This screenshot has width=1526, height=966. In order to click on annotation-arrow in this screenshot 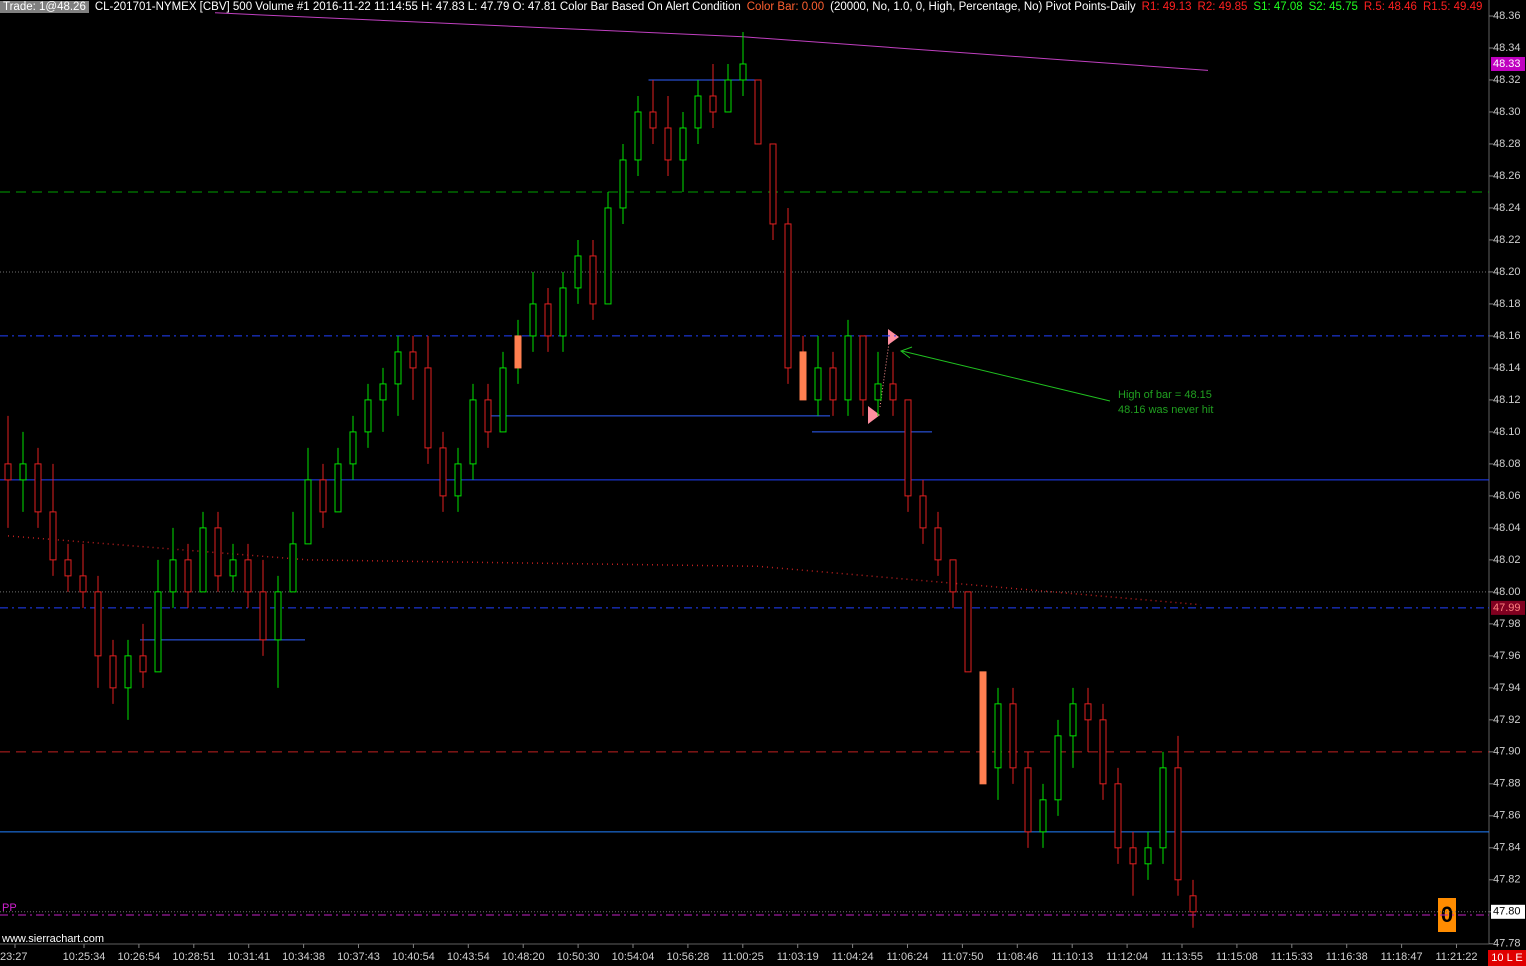, I will do `click(1006, 376)`.